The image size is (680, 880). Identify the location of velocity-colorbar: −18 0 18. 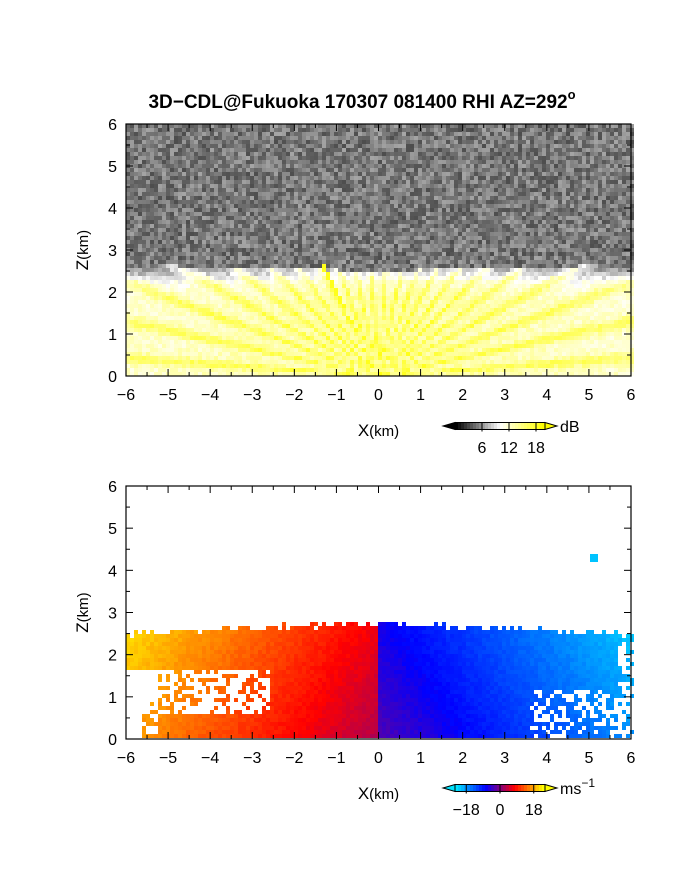
(500, 801).